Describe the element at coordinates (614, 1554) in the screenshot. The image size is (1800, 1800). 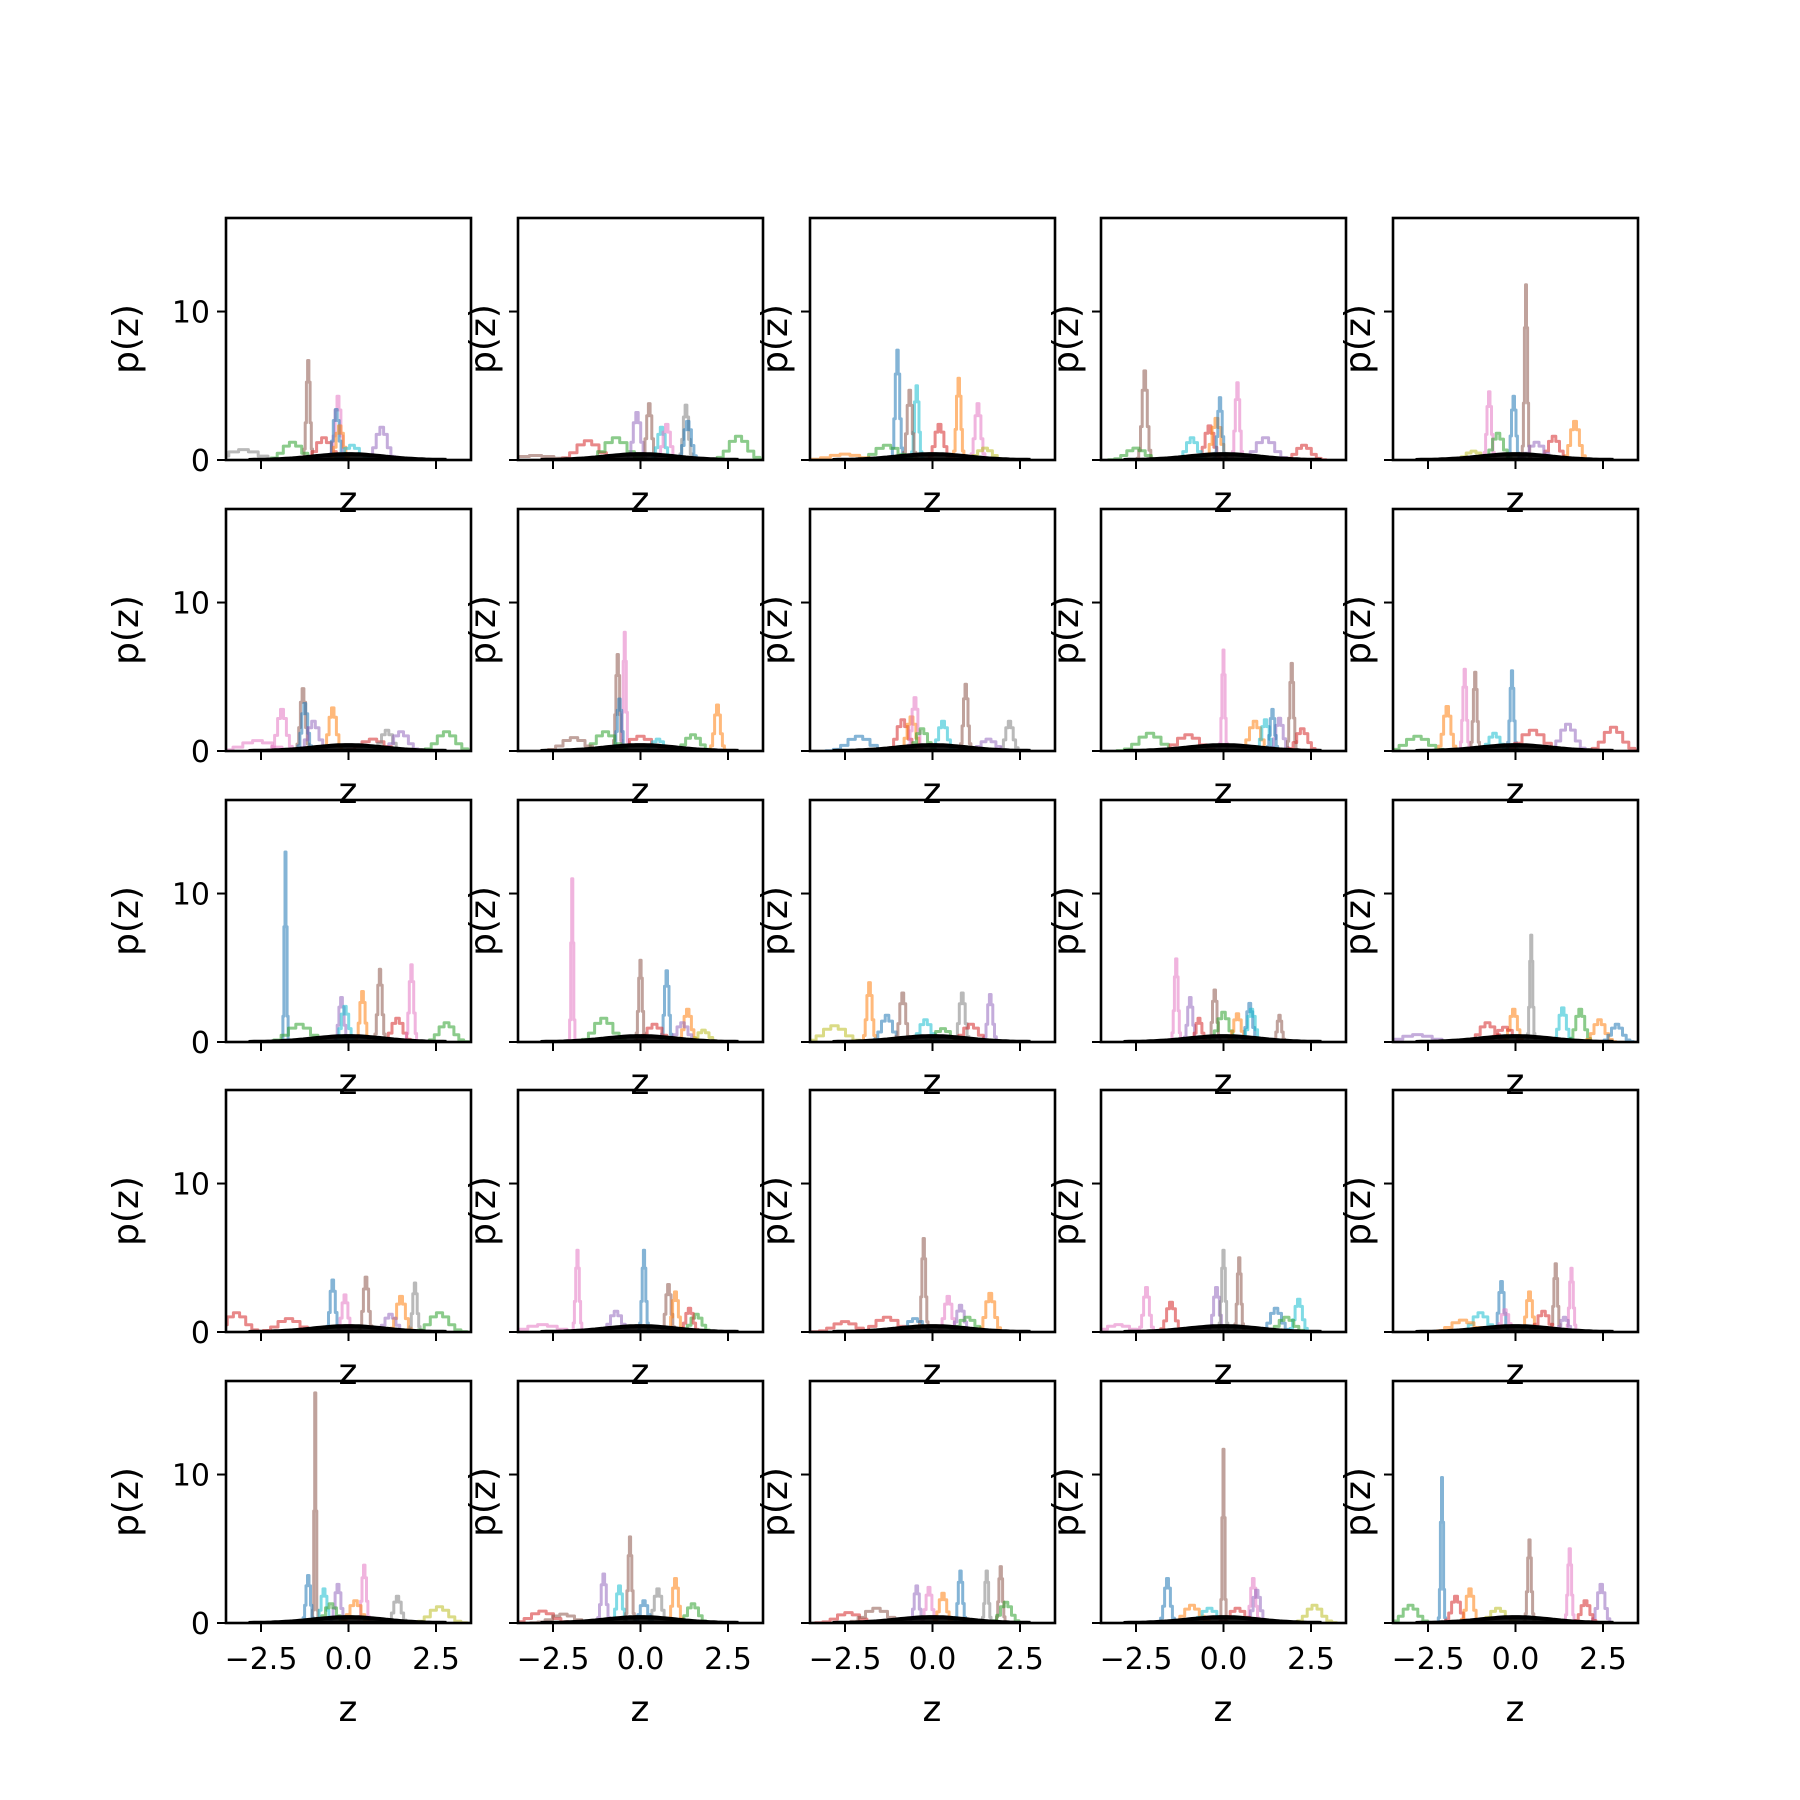
I see `panel-r5-c2: −2.5 0.0 2.5 z p(z)` at that location.